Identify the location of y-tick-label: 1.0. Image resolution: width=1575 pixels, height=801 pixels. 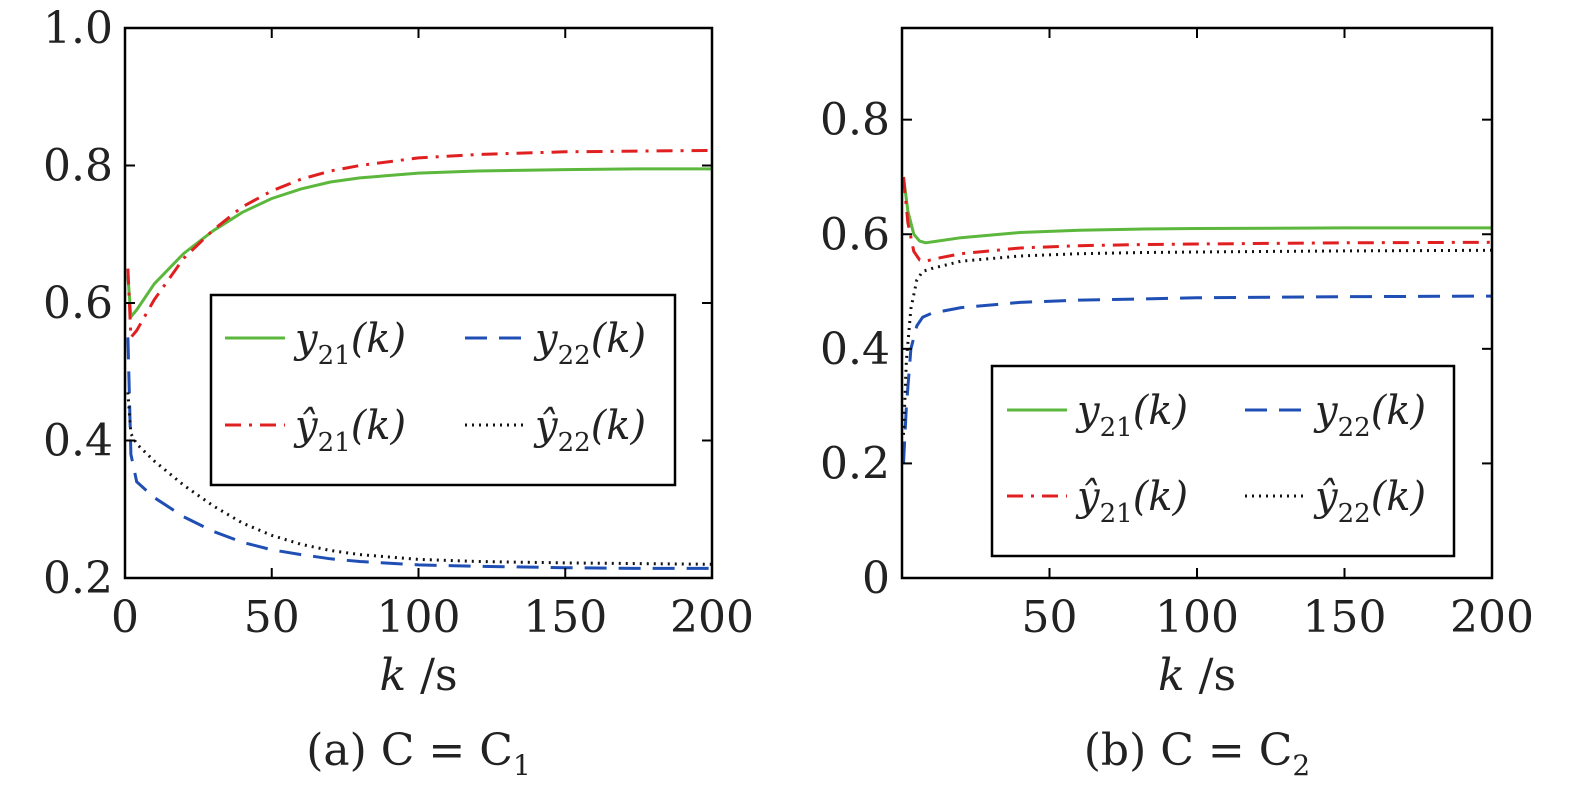
(78, 28).